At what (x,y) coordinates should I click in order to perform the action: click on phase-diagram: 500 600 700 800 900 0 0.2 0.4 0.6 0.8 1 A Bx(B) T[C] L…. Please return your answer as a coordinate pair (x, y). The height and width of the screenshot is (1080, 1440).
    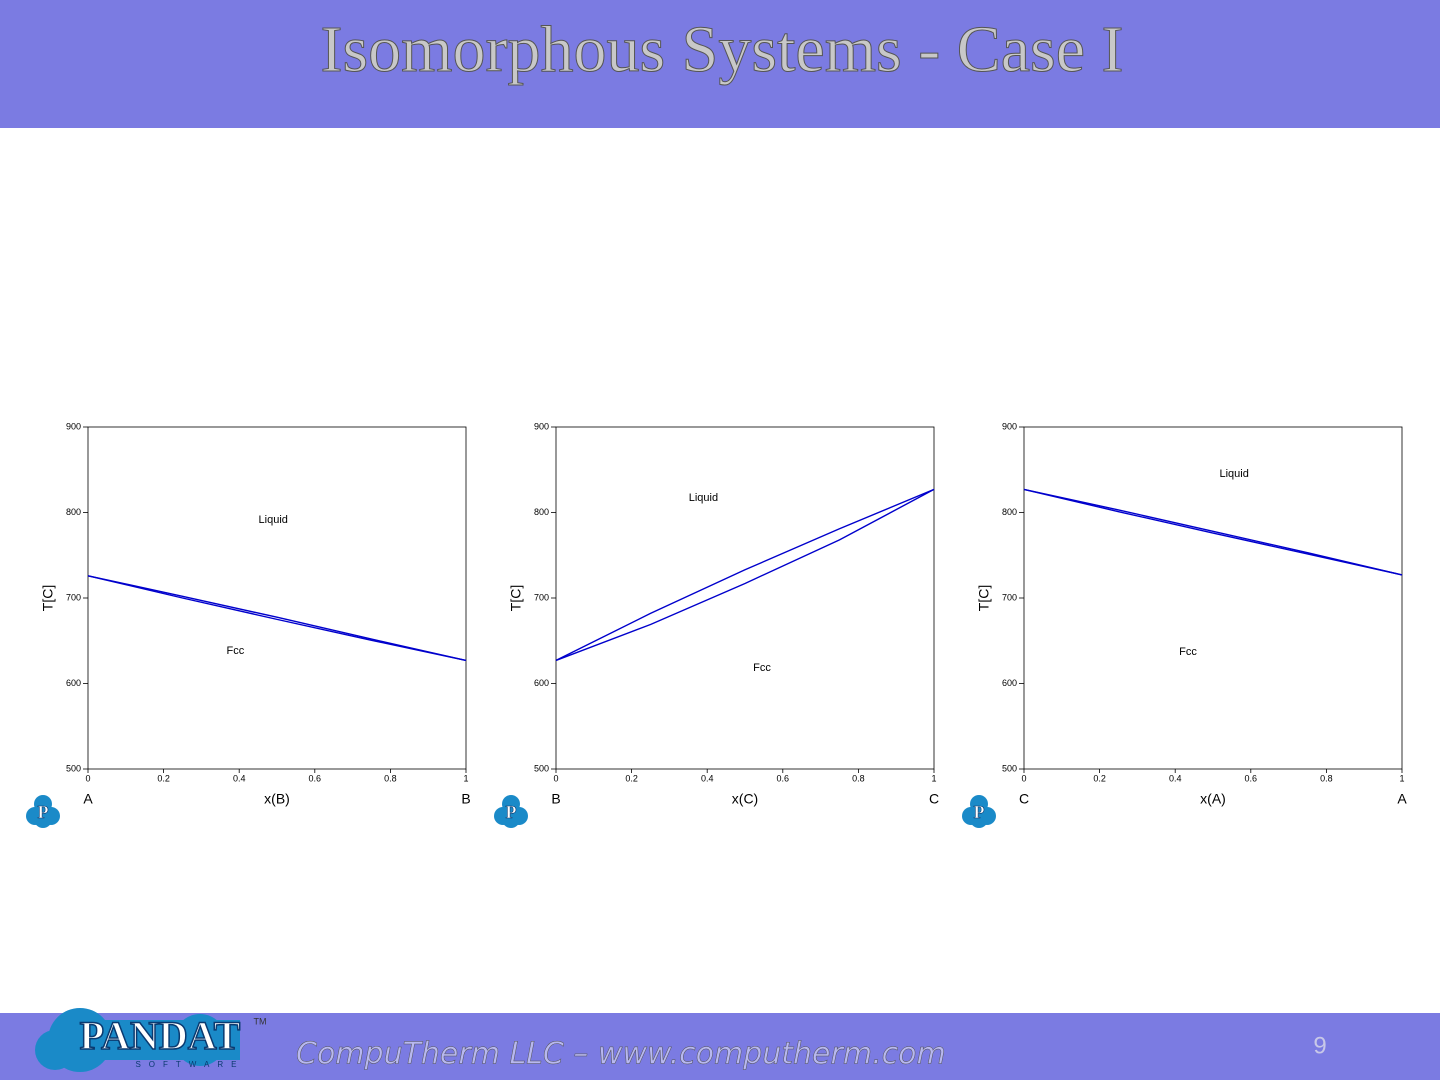
    Looking at the image, I should click on (248, 624).